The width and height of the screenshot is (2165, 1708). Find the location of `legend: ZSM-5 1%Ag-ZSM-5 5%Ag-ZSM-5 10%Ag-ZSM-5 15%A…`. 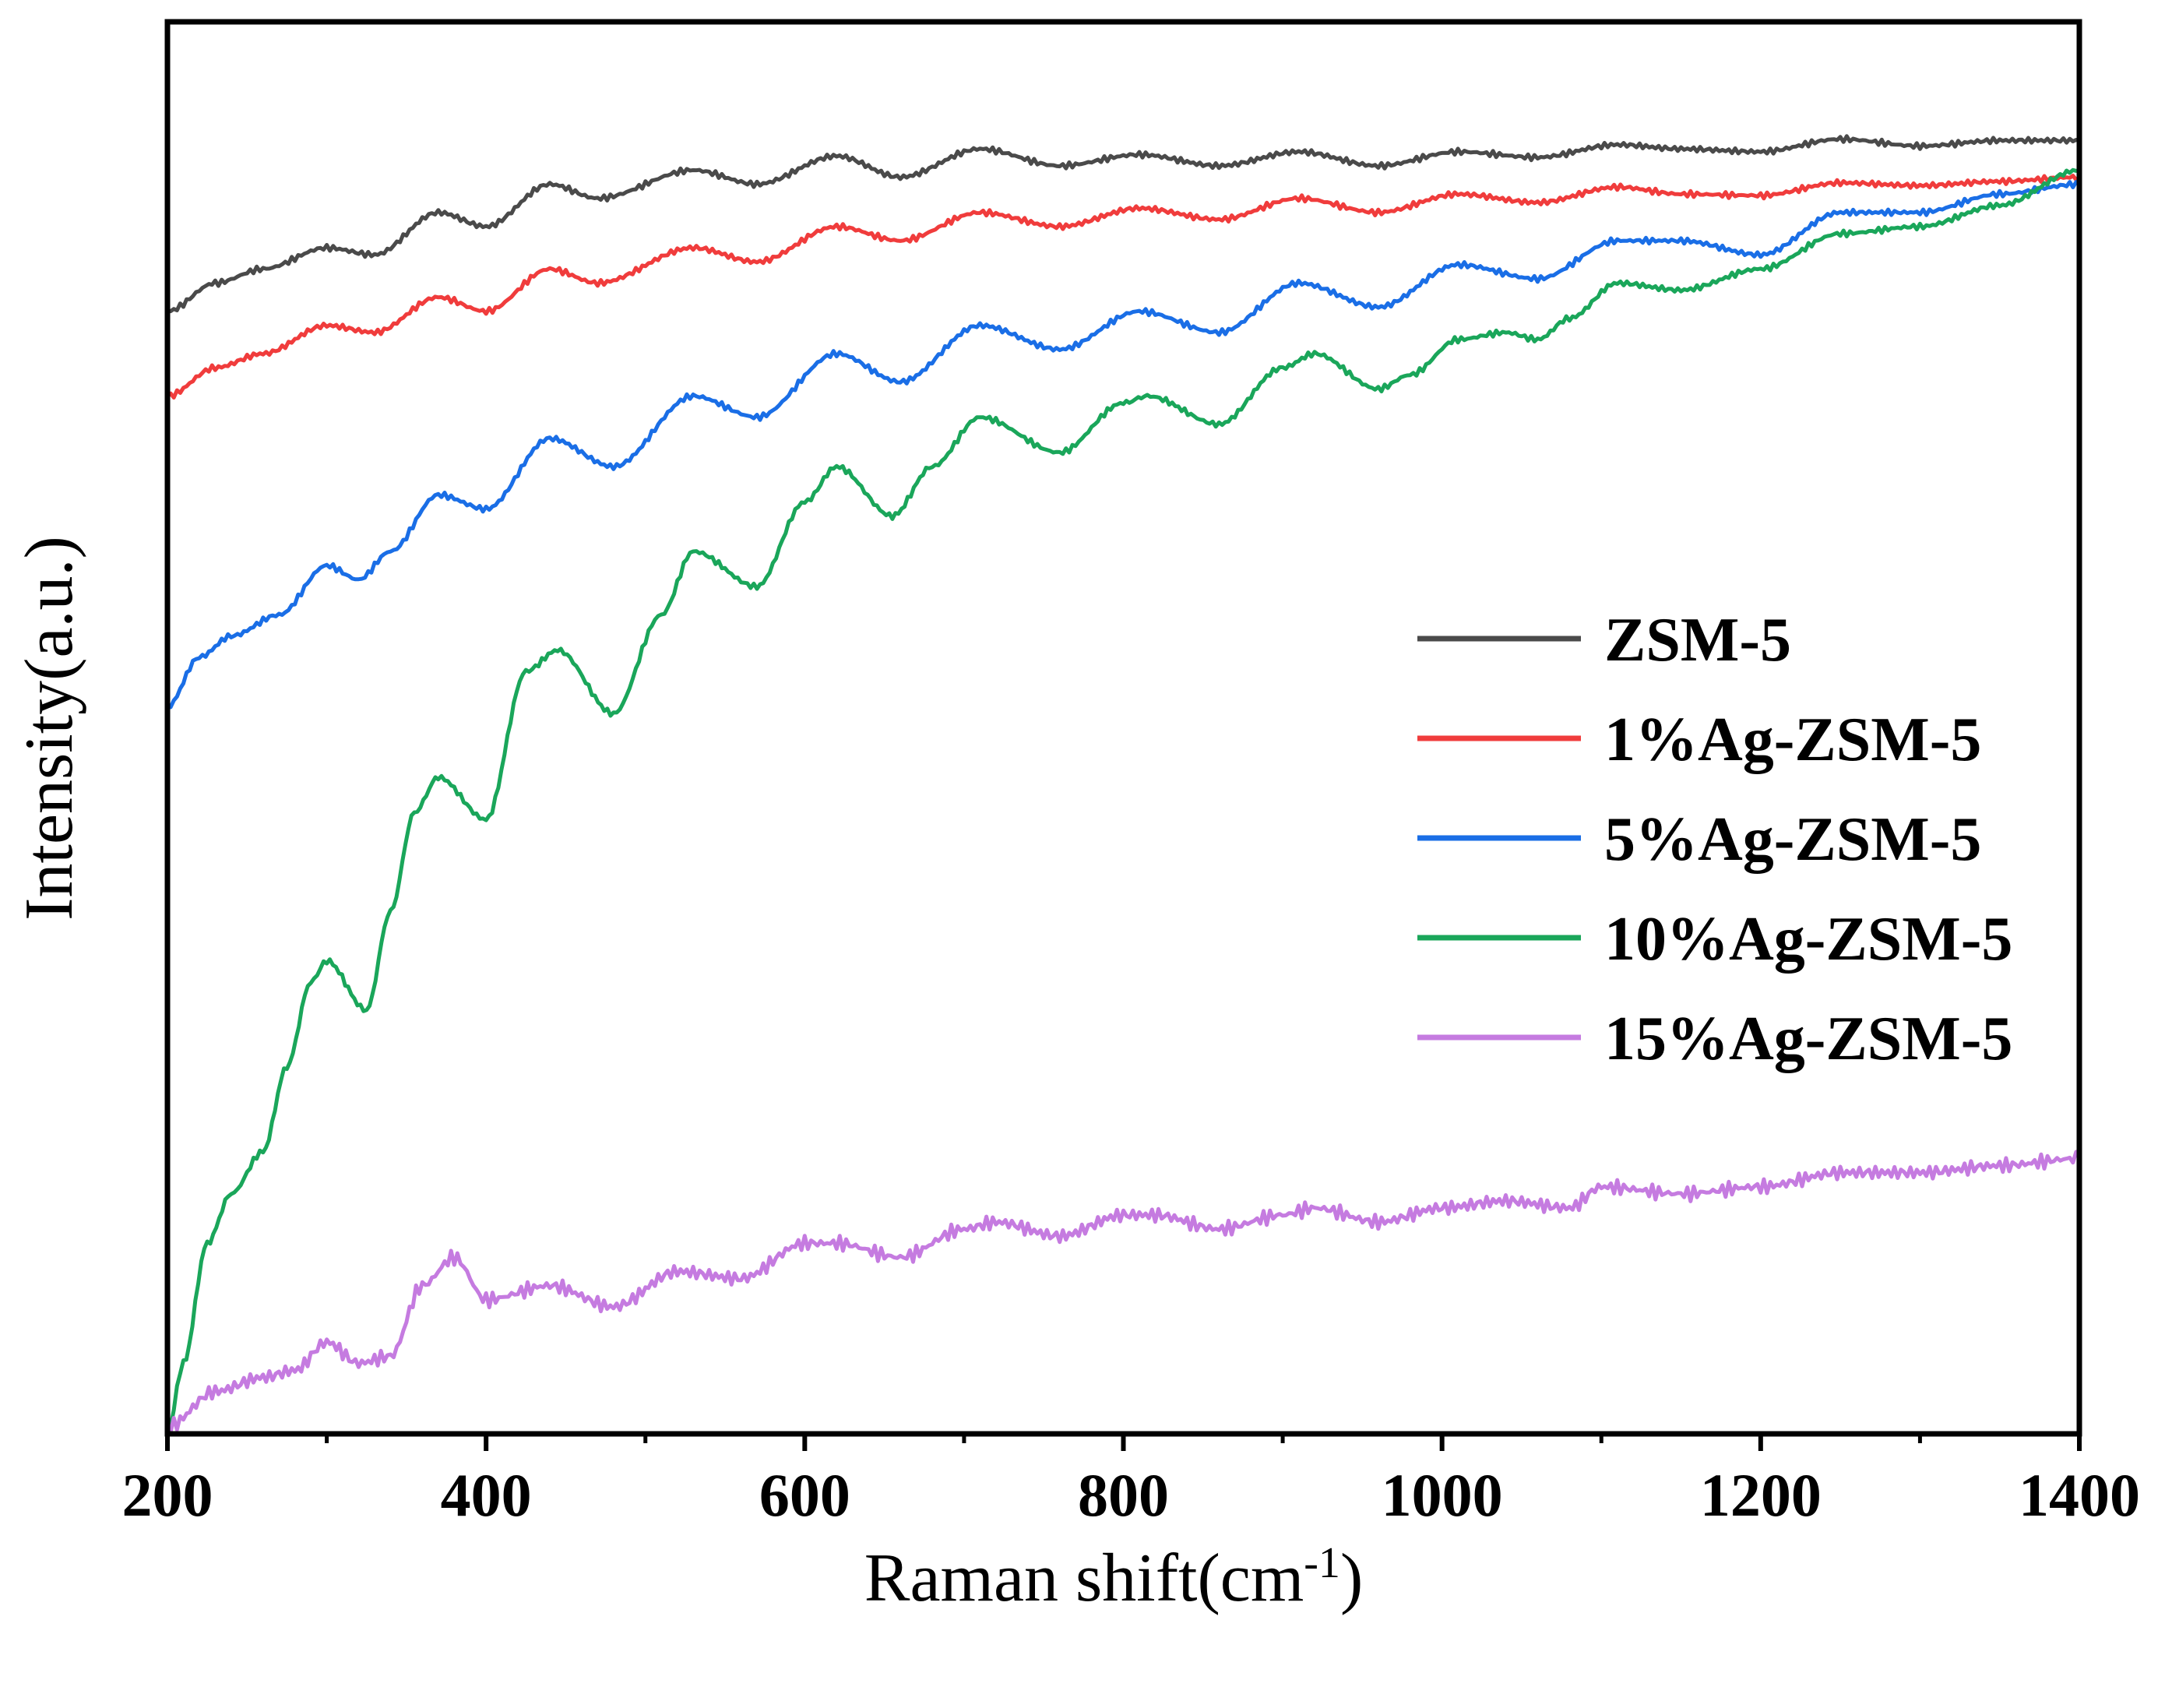

legend: ZSM-5 1%Ag-ZSM-5 5%Ag-ZSM-5 10%Ag-ZSM-5 15%A… is located at coordinates (1714, 839).